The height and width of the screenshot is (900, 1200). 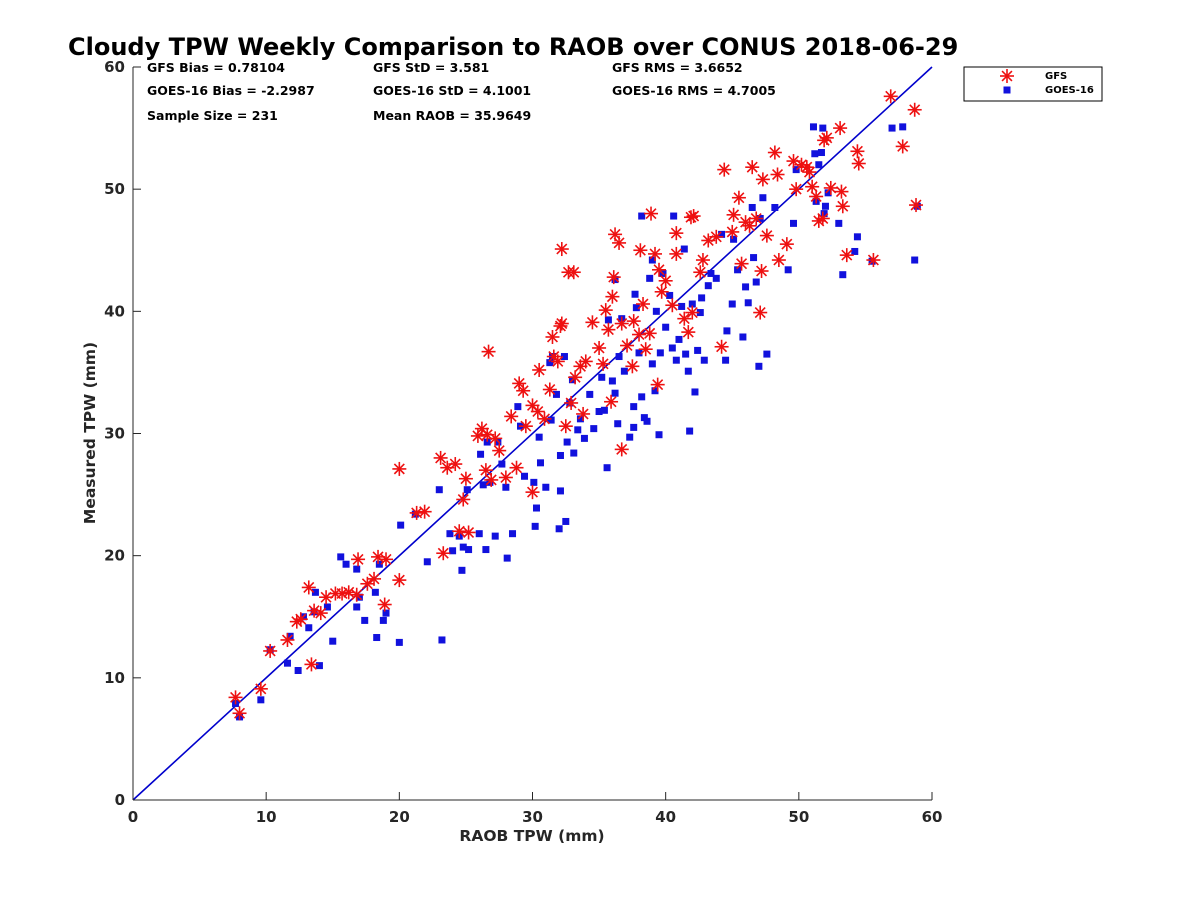 What do you see at coordinates (114, 67) in the screenshot?
I see `y-tick-label: 60` at bounding box center [114, 67].